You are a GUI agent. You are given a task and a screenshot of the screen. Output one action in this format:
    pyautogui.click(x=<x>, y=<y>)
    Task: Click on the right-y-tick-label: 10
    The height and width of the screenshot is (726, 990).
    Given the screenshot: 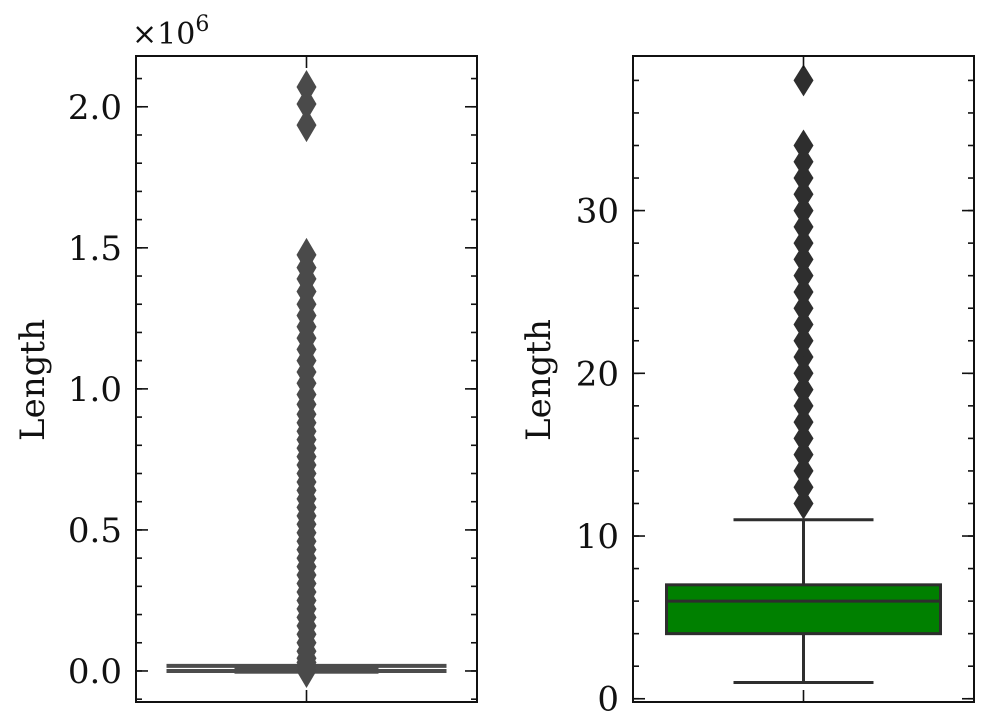 What is the action you would take?
    pyautogui.click(x=597, y=537)
    